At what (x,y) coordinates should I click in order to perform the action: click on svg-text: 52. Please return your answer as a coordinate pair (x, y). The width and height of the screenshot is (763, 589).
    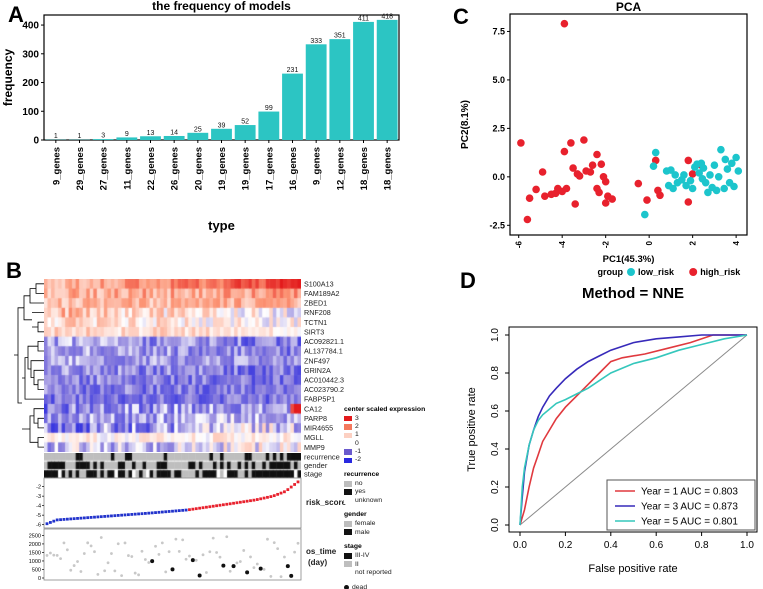
    Looking at the image, I should click on (245, 122).